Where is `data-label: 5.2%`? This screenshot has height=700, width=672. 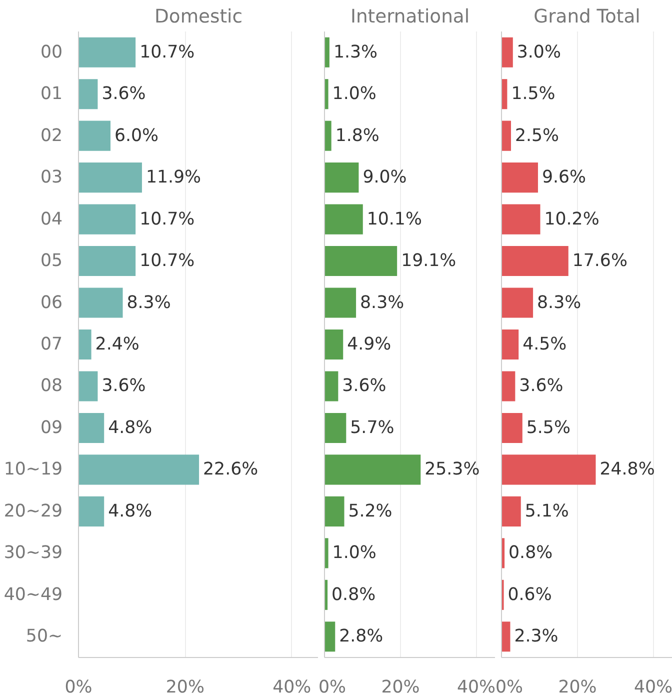 data-label: 5.2% is located at coordinates (370, 511).